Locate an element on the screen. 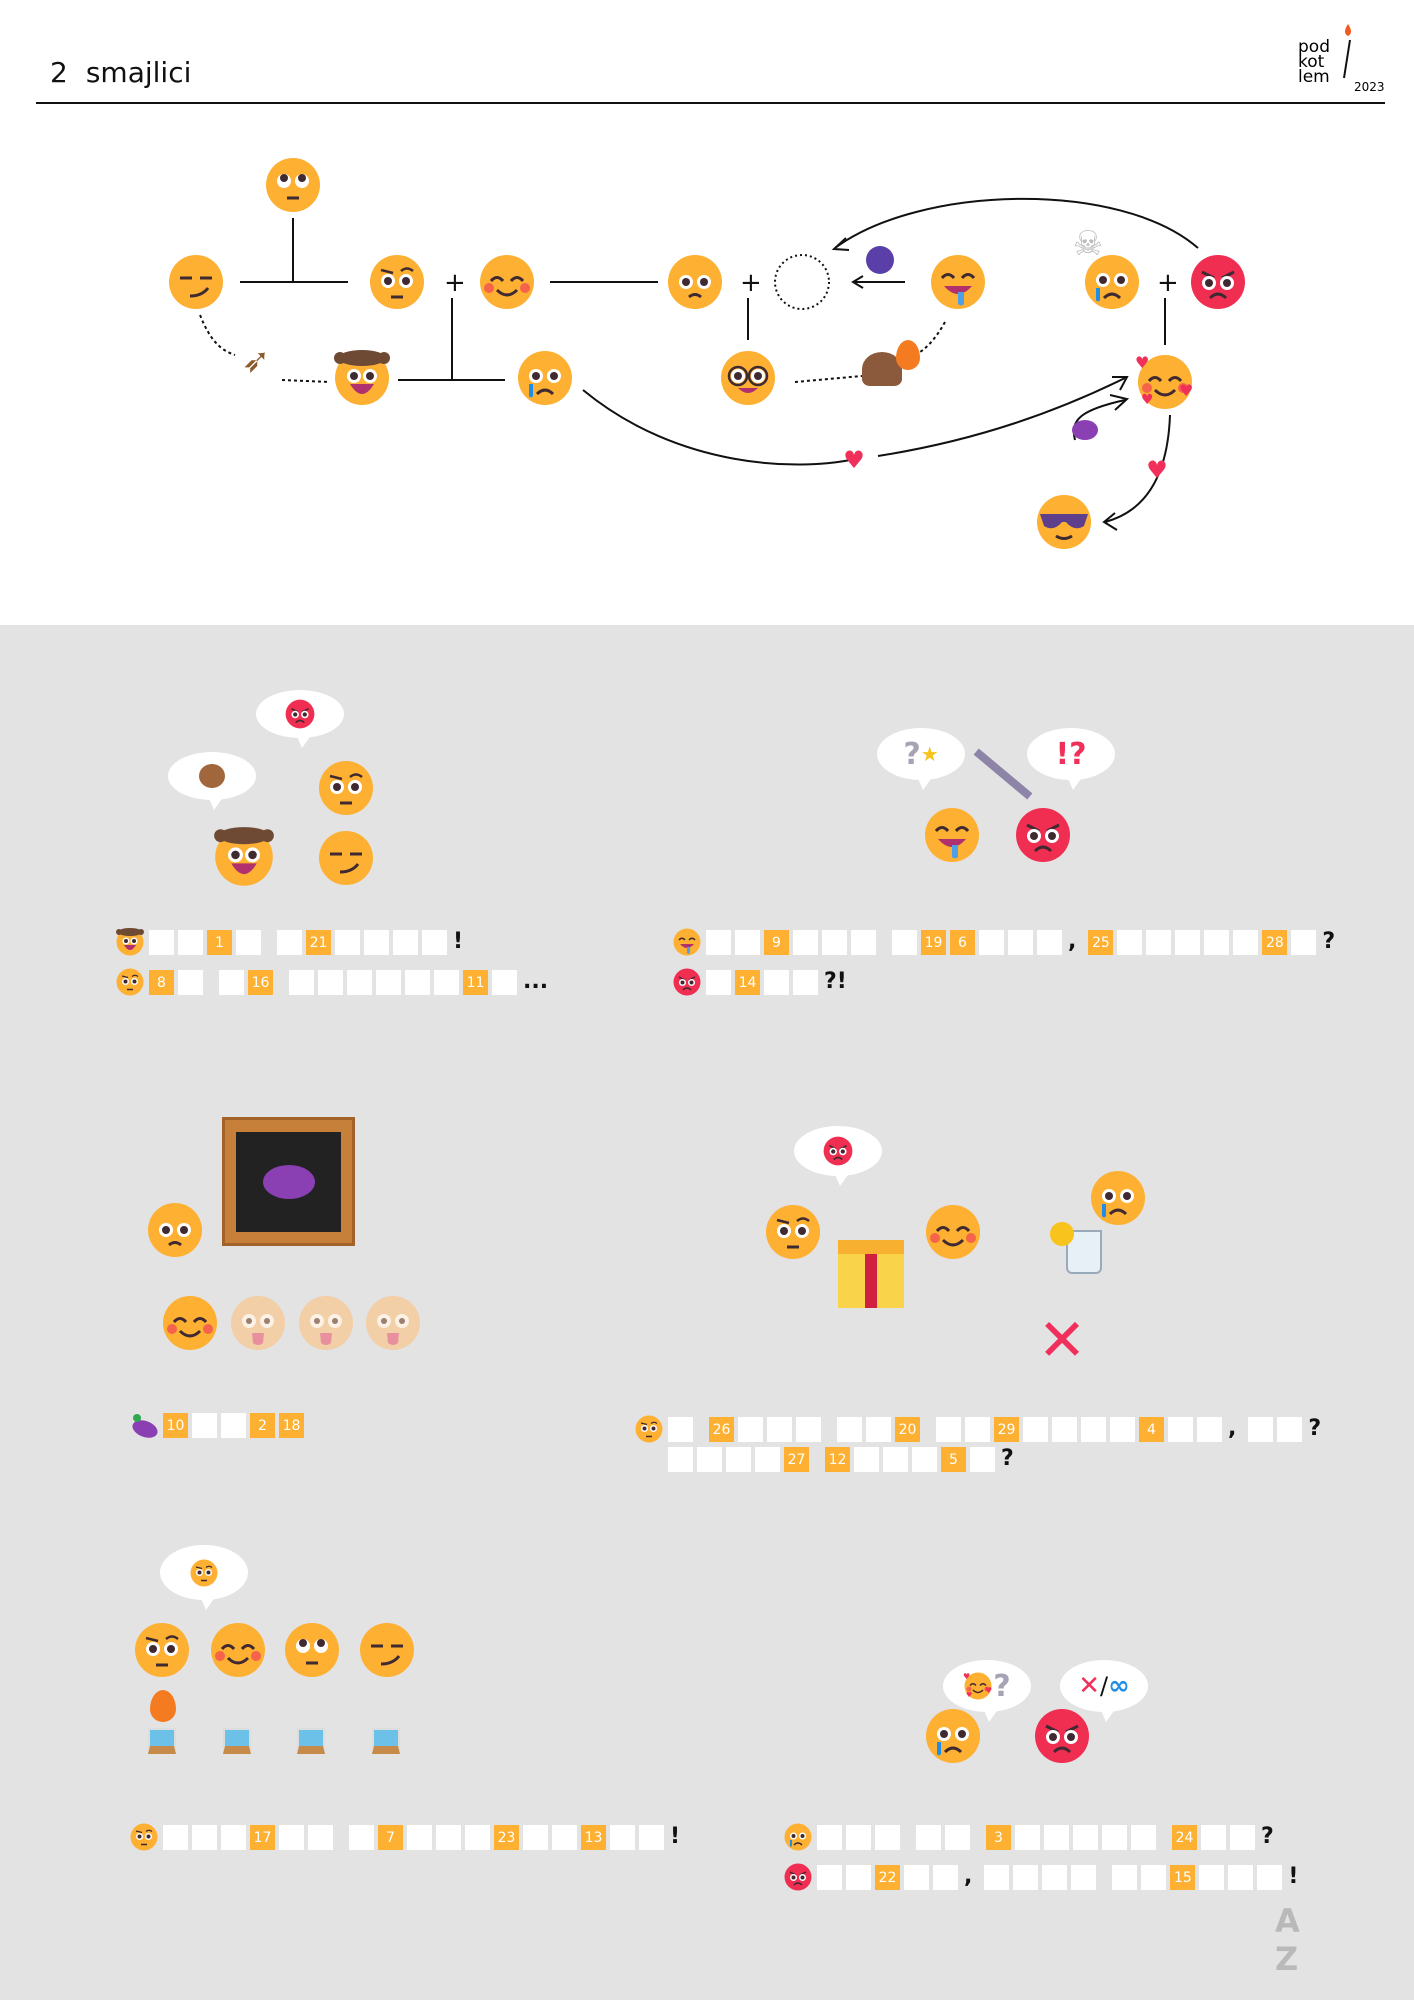 Image resolution: width=1414 pixels, height=2000 pixels. numbered-letter-box: 18 is located at coordinates (291, 1425).